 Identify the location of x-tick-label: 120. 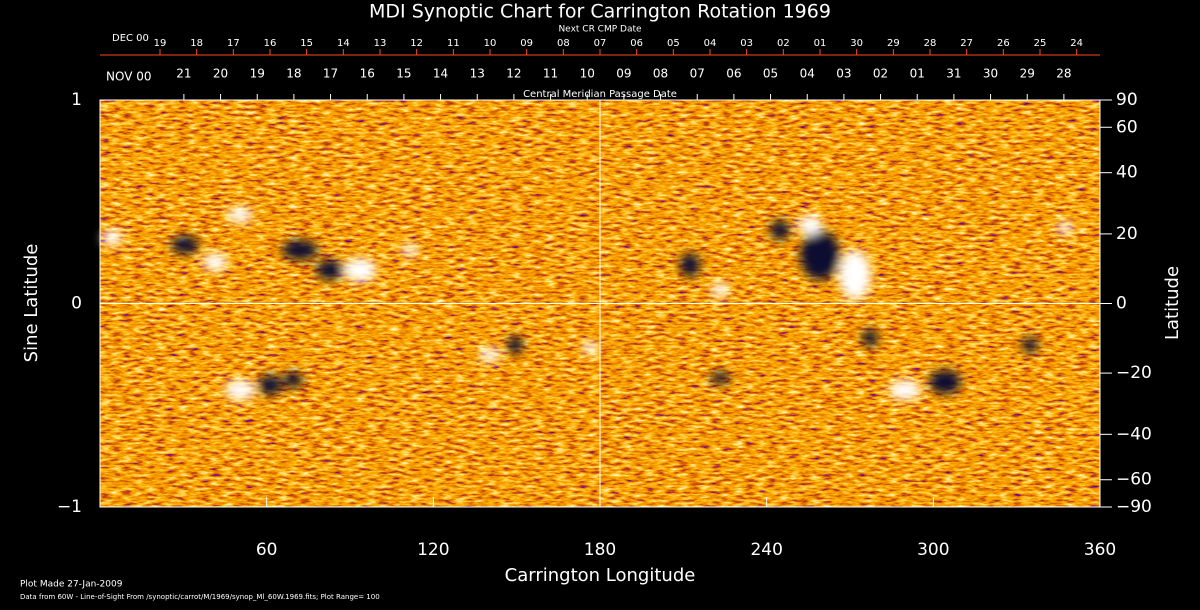
(433, 550).